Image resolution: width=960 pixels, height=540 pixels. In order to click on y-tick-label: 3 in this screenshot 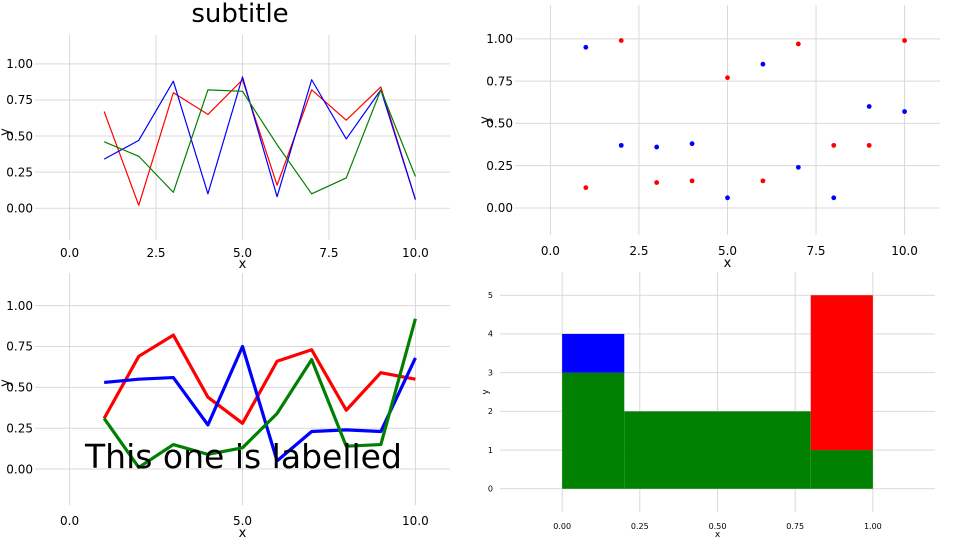, I will do `click(490, 372)`.